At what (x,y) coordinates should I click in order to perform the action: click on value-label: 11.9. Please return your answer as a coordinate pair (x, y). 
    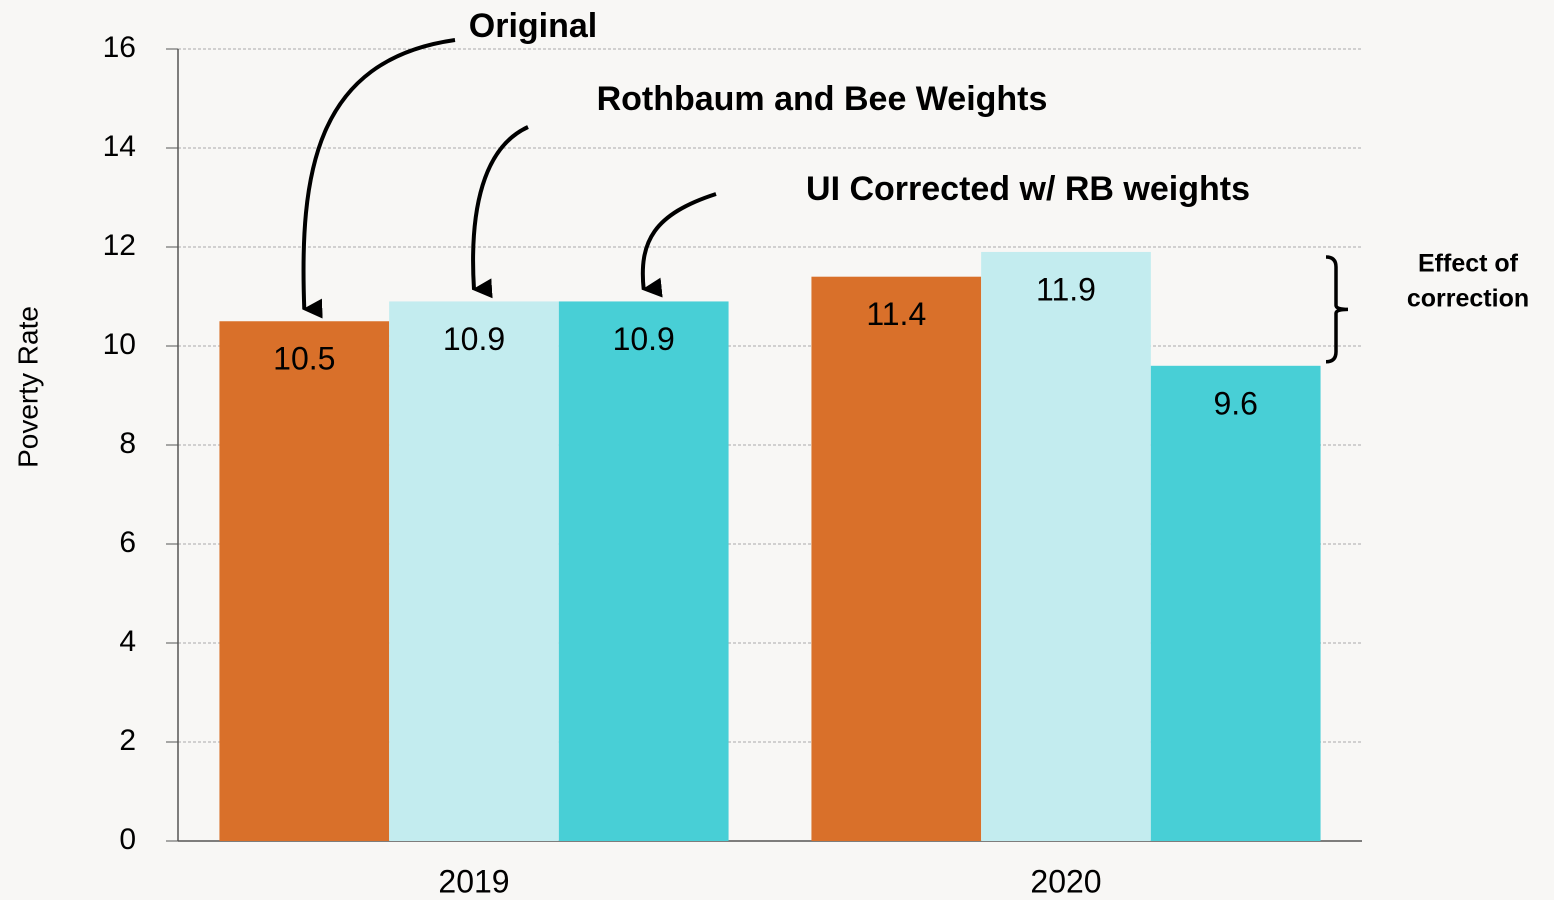
    Looking at the image, I should click on (1066, 289).